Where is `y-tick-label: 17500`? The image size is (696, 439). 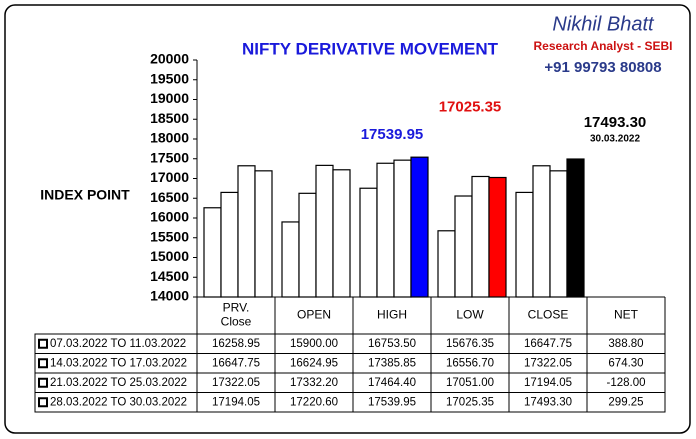 y-tick-label: 17500 is located at coordinates (169, 157).